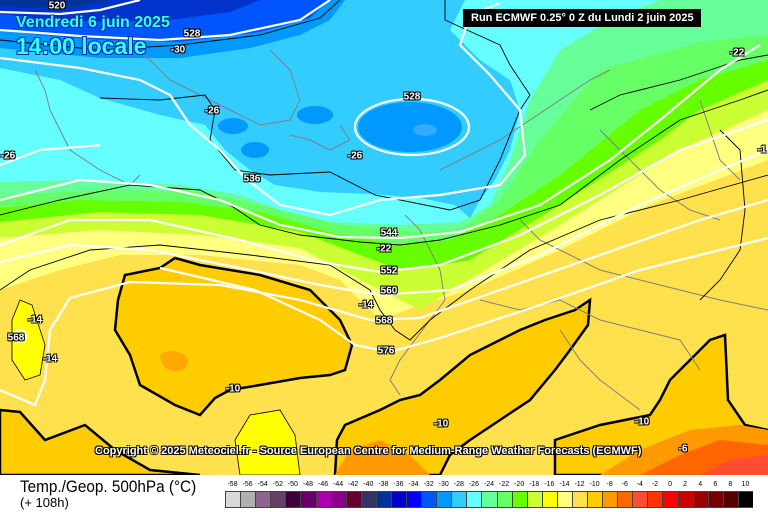 This screenshot has width=768, height=512. What do you see at coordinates (368, 484) in the screenshot?
I see `legend-tick-label: -40` at bounding box center [368, 484].